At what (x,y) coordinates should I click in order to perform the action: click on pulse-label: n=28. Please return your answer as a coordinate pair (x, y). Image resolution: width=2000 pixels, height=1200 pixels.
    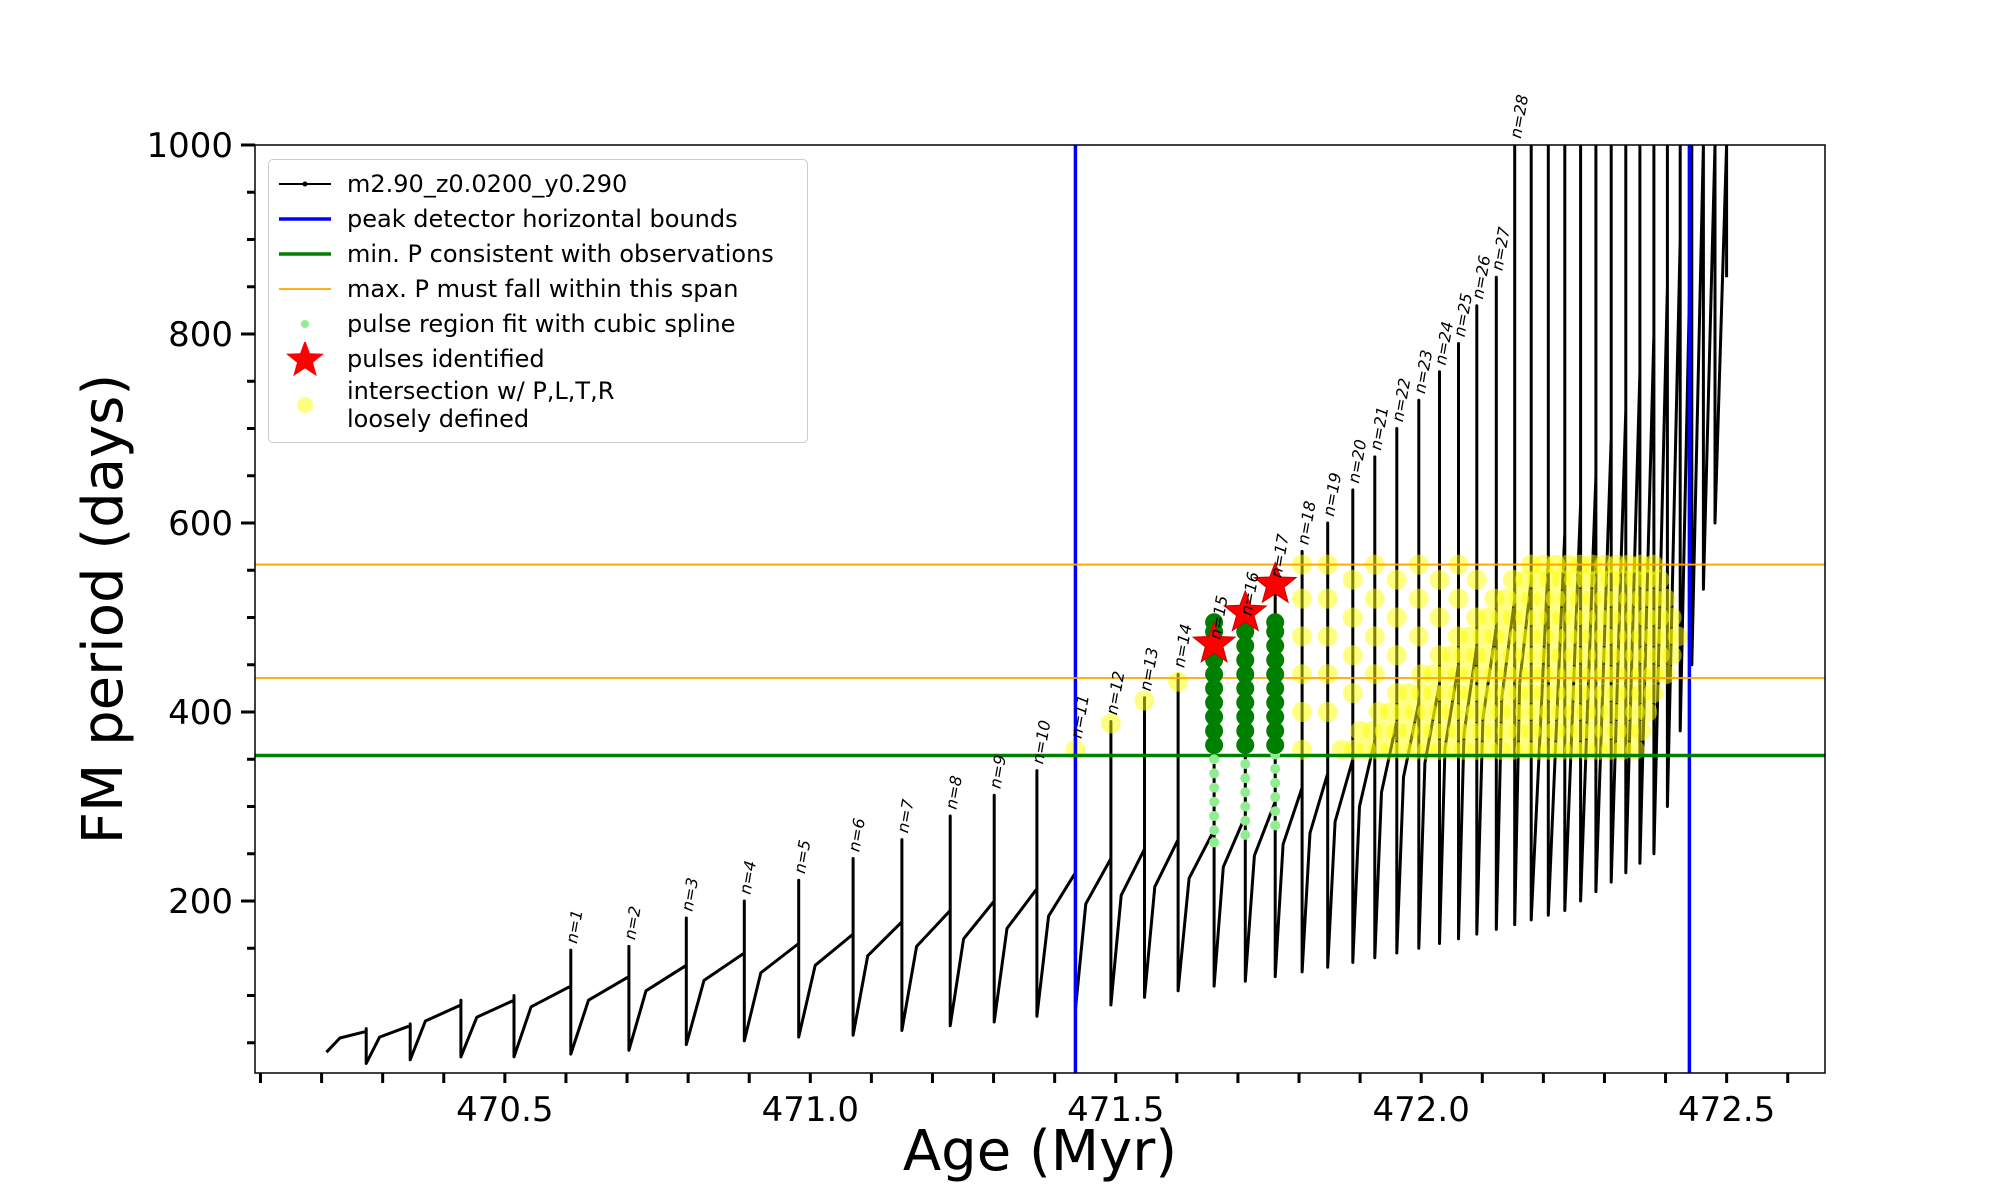
    Looking at the image, I should click on (1519, 116).